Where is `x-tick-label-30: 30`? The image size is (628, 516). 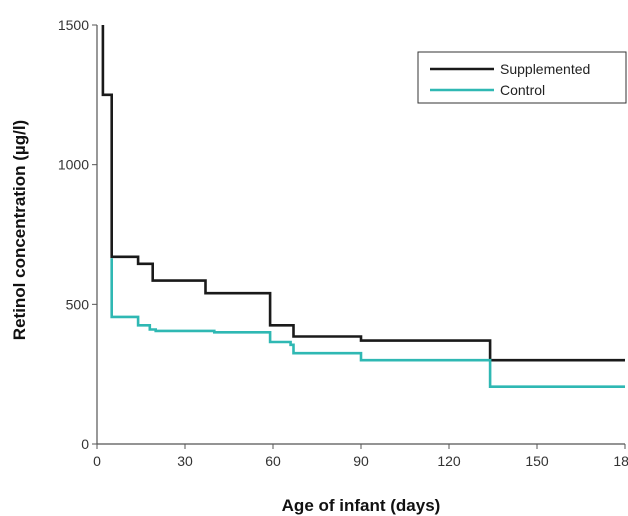
x-tick-label-30: 30 is located at coordinates (185, 461).